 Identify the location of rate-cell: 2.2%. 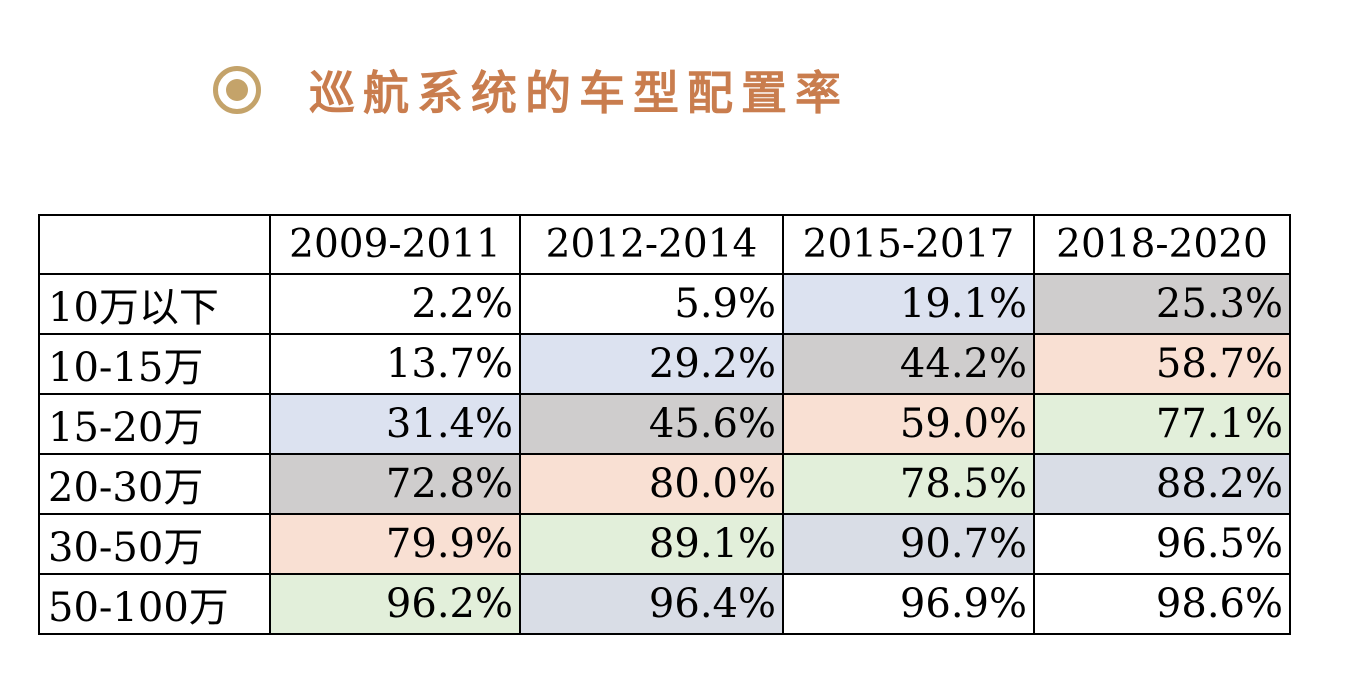
(395, 304).